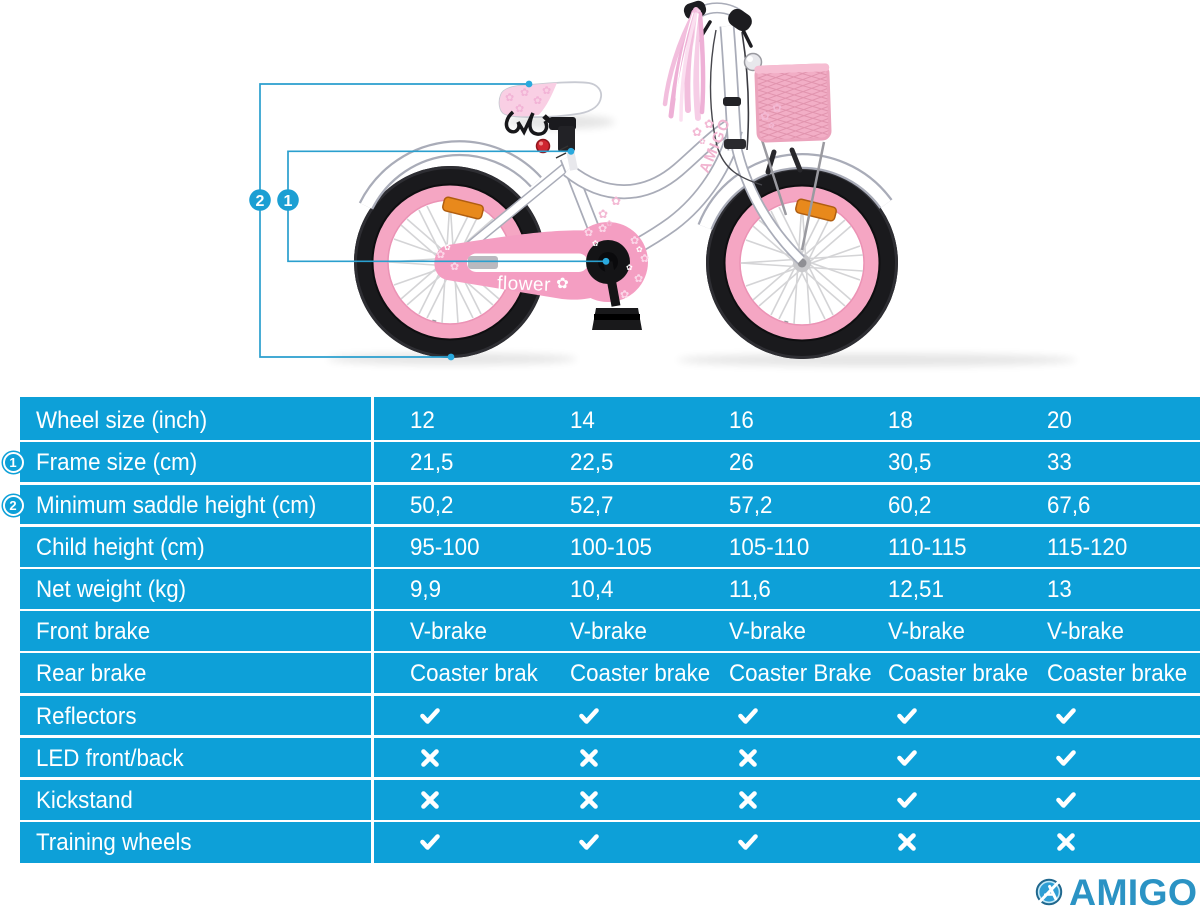  What do you see at coordinates (524, 284) in the screenshot?
I see `svg-text: flower` at bounding box center [524, 284].